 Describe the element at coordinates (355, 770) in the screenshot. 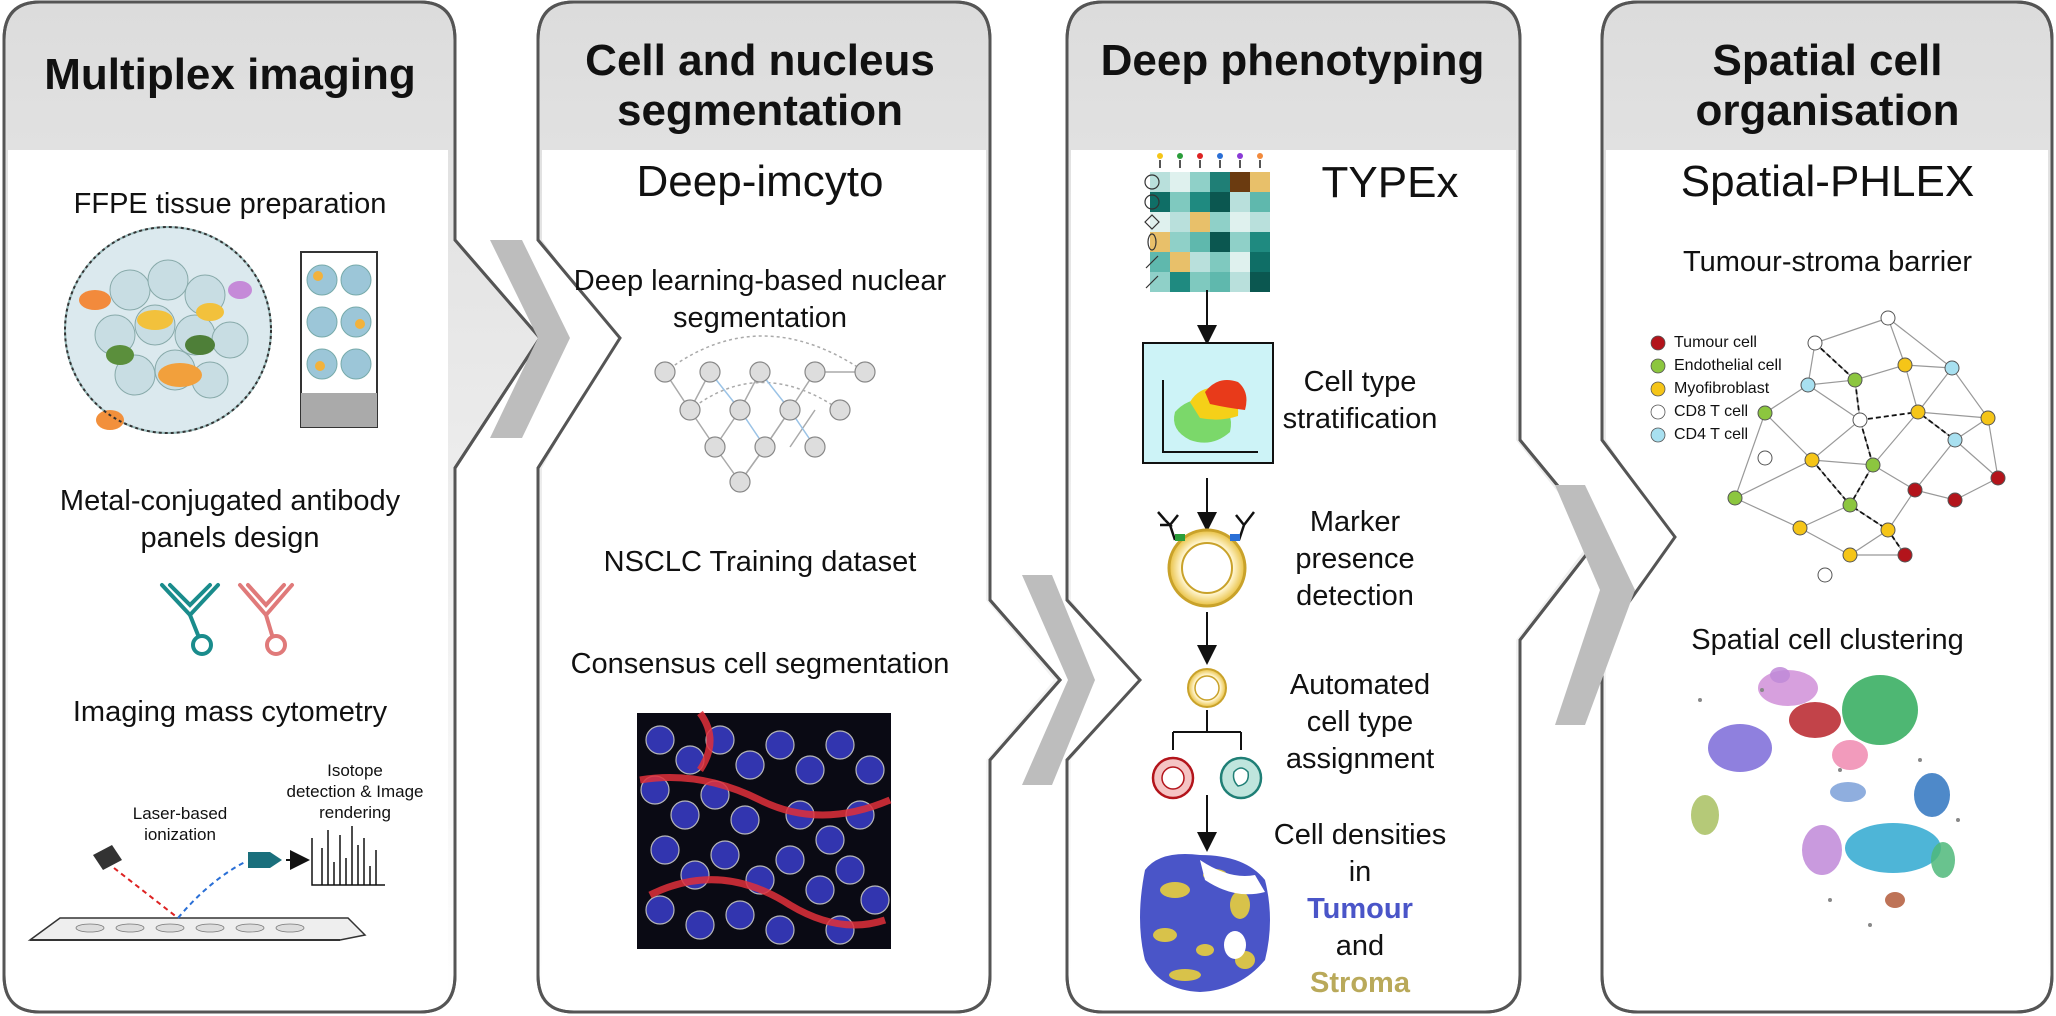

I see `isotope-label-line1: Isotope` at that location.